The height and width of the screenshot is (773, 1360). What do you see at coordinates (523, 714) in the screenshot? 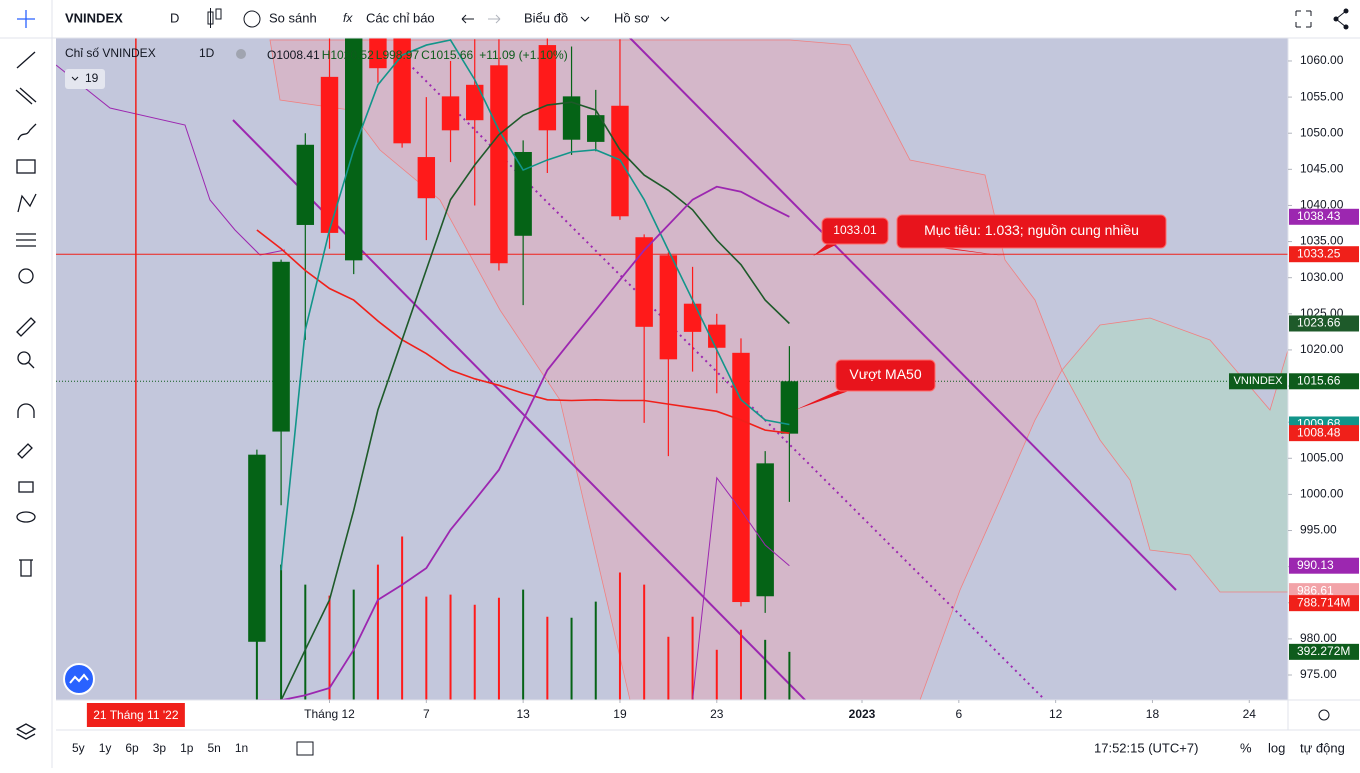
I see `x-tick-label: 13` at bounding box center [523, 714].